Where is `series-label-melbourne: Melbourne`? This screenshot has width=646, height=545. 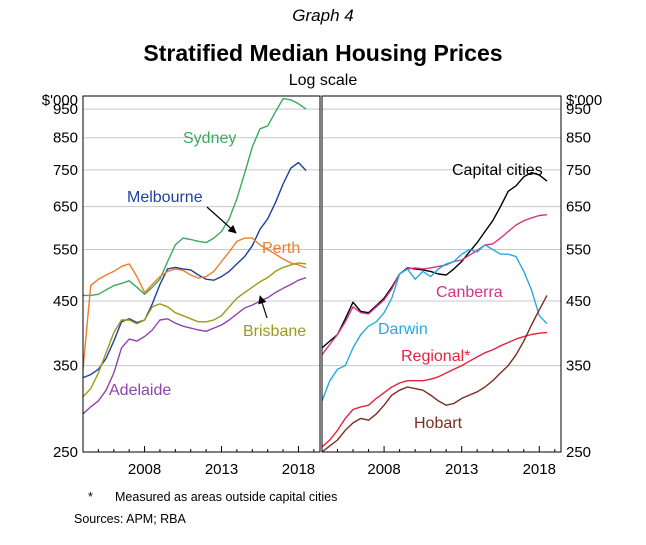 series-label-melbourne: Melbourne is located at coordinates (165, 197).